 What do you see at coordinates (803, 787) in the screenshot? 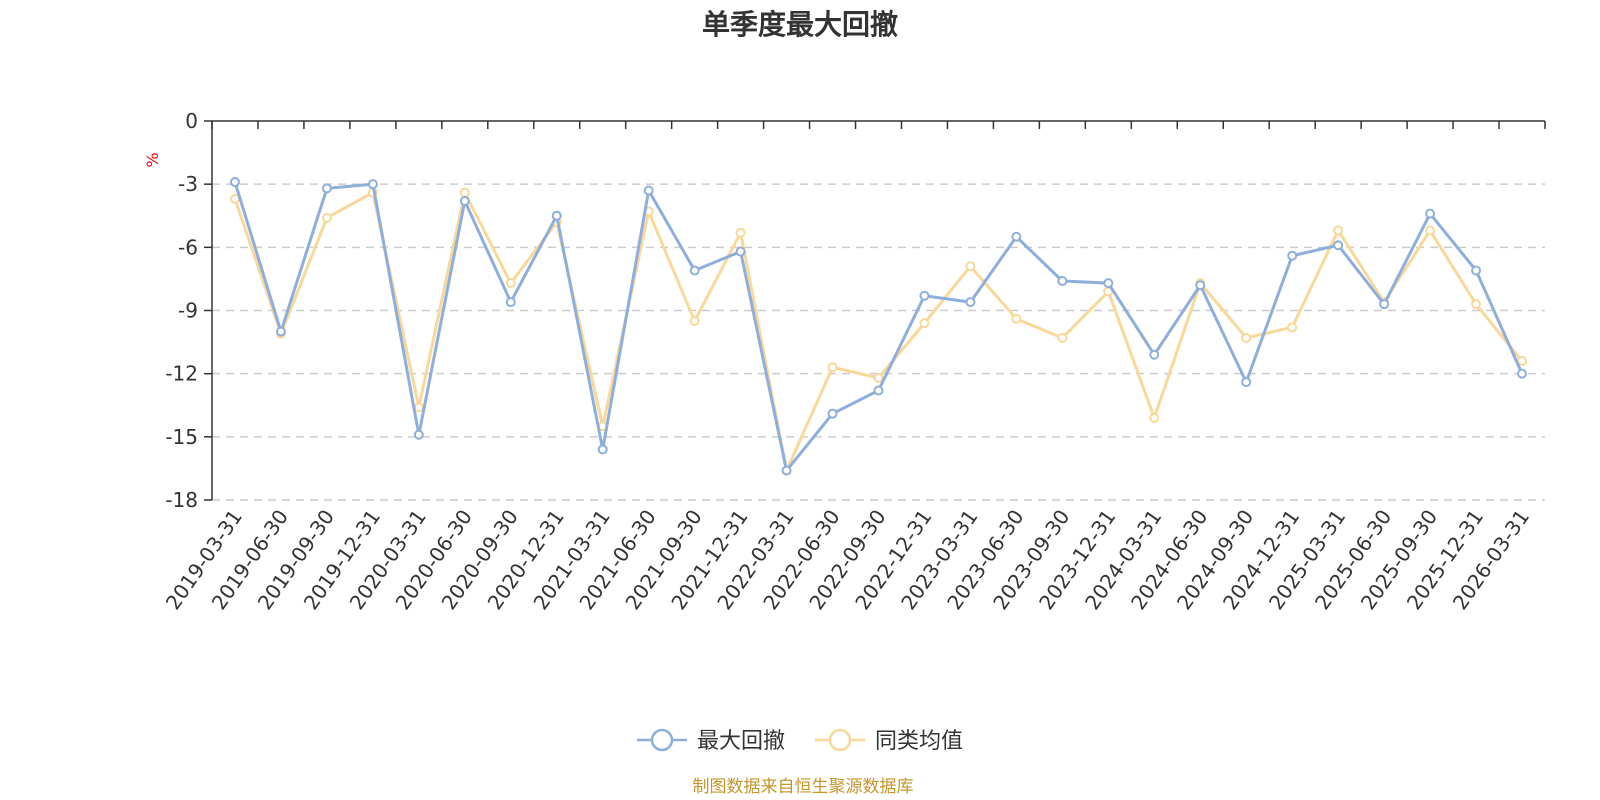
I see `data-source-note: 制图数据来自恒生聚源数据库` at bounding box center [803, 787].